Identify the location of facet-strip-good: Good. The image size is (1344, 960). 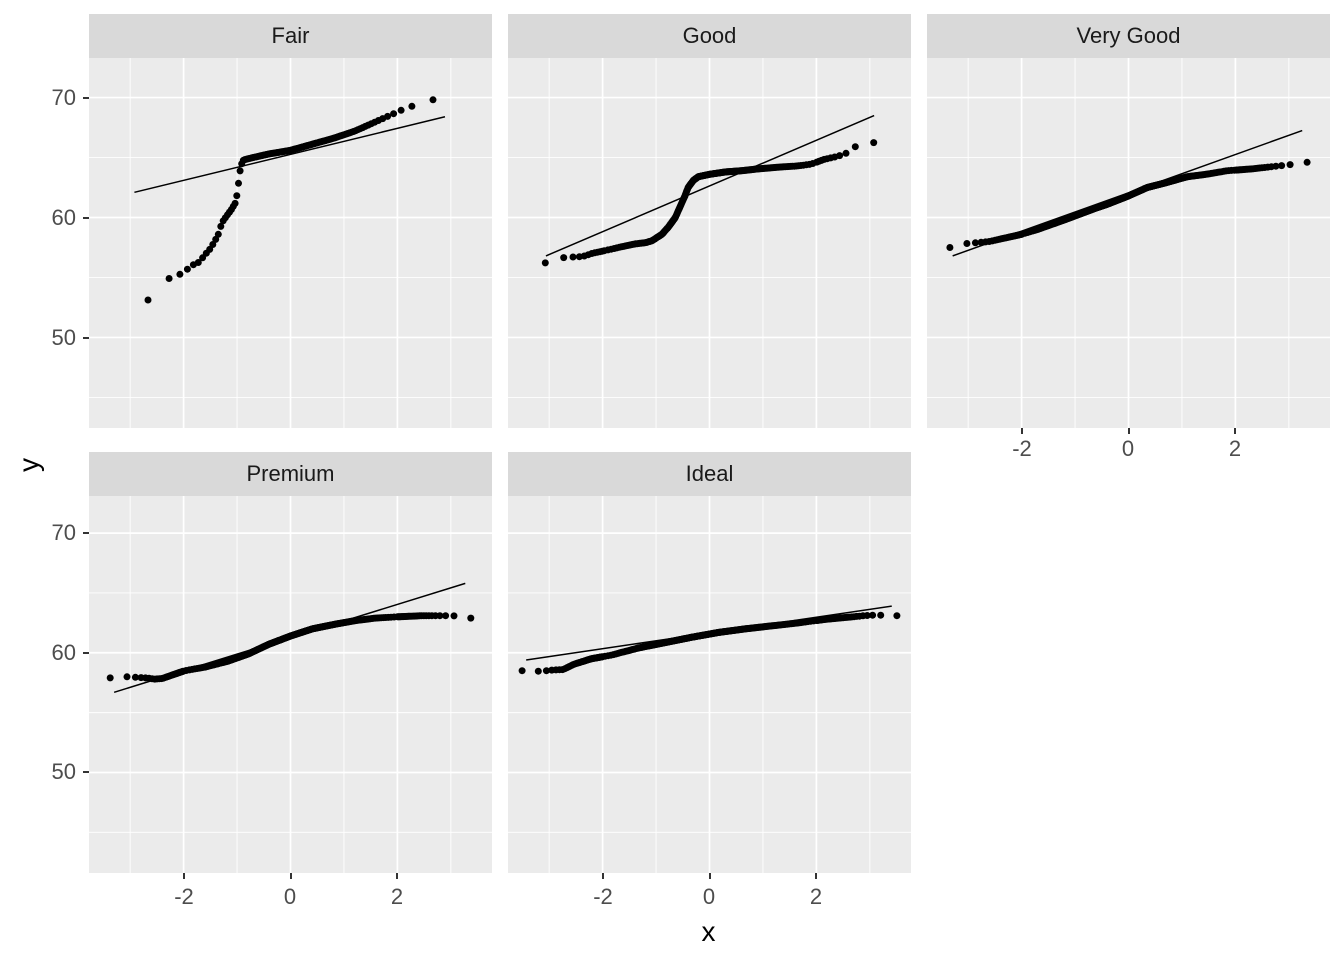
(709, 36).